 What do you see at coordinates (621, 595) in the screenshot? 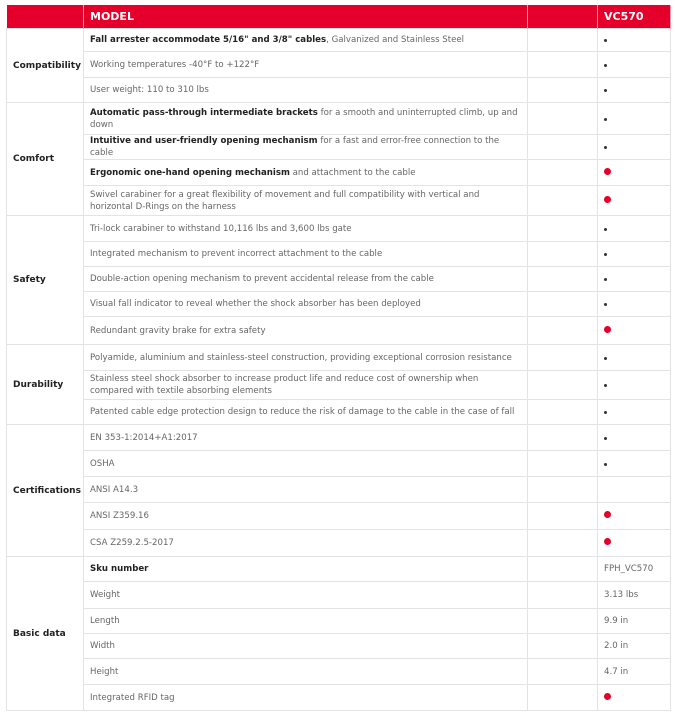
I see `value-text: 3.13 lbs` at bounding box center [621, 595].